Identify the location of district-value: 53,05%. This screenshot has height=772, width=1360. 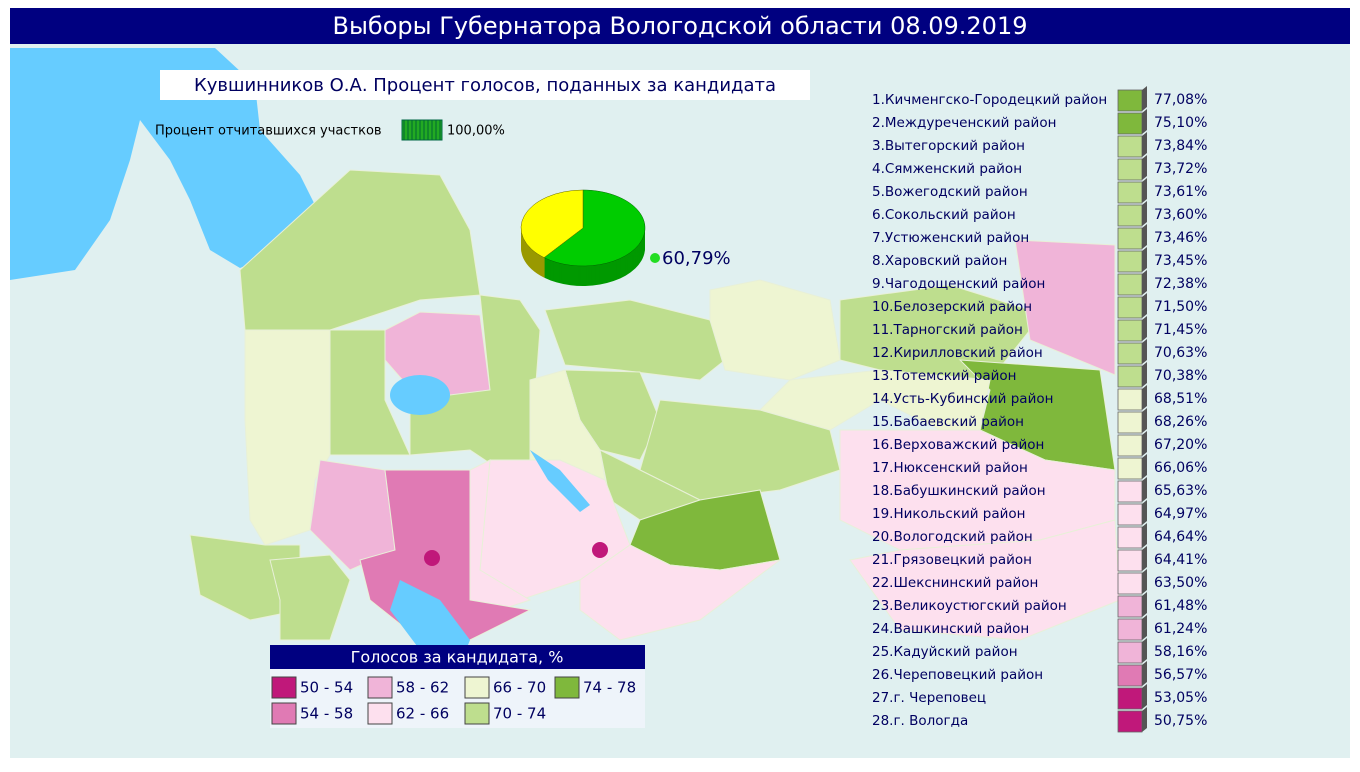
(1180, 698).